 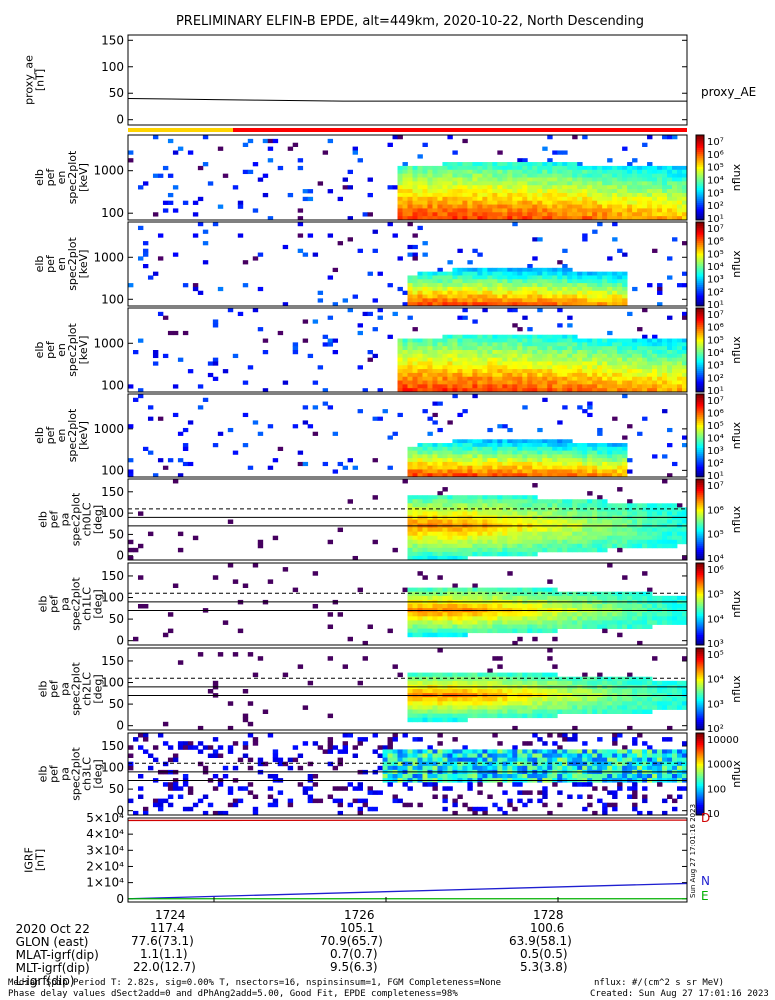 I want to click on colorbar-segment, so click(x=700, y=172).